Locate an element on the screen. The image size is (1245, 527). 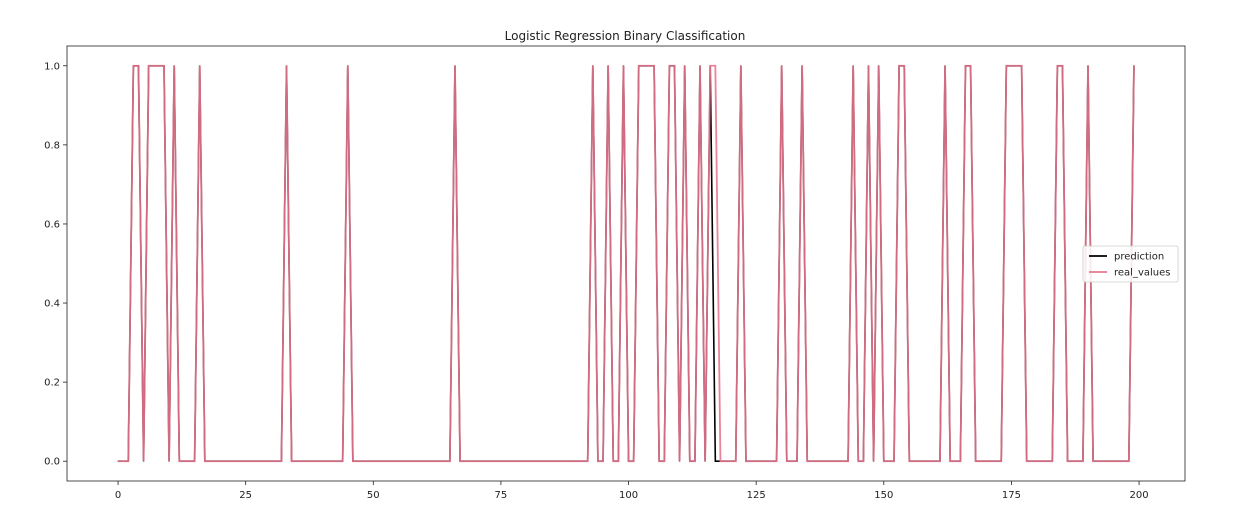
x-tick-label: 125 is located at coordinates (756, 495).